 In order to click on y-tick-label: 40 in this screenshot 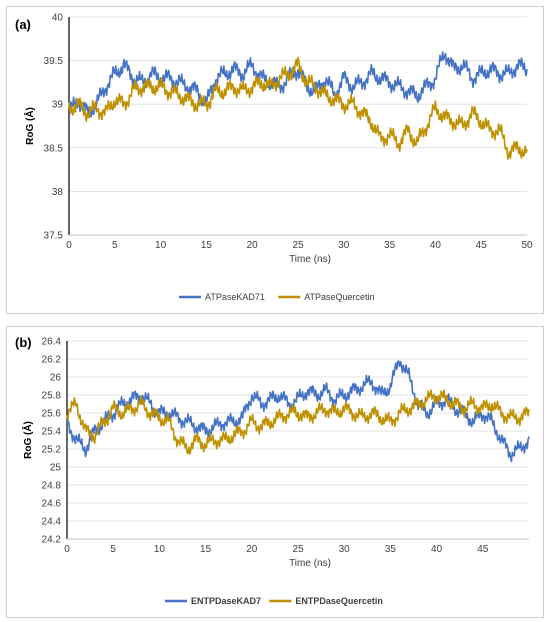, I will do `click(58, 18)`.